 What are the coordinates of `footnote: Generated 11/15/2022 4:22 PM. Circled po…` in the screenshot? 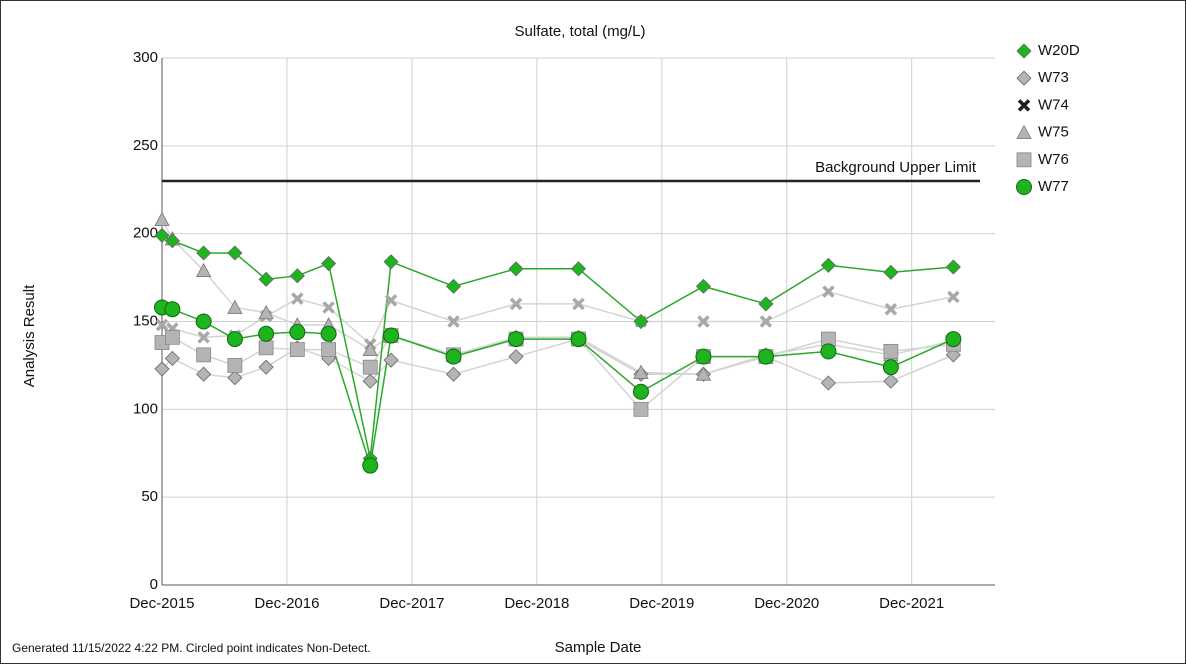 It's located at (191, 648).